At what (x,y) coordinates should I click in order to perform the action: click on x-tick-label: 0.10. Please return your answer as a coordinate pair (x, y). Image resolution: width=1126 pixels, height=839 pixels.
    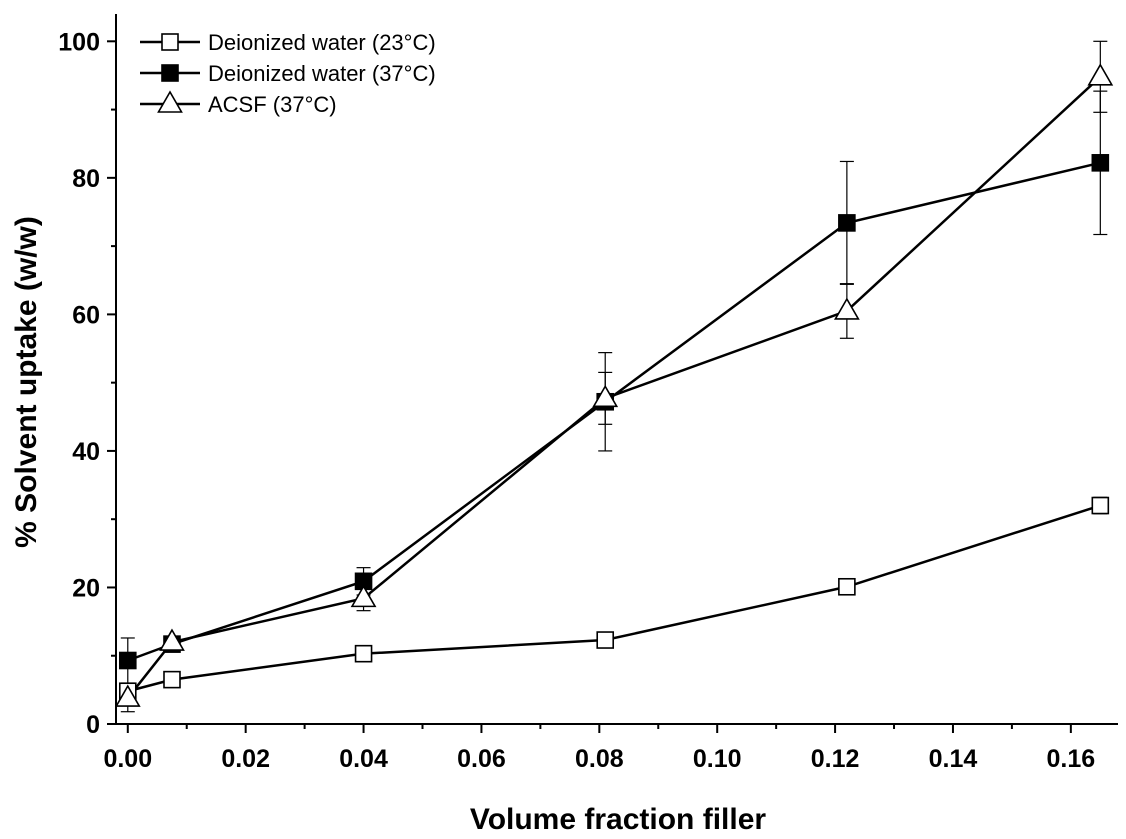
    Looking at the image, I should click on (717, 759).